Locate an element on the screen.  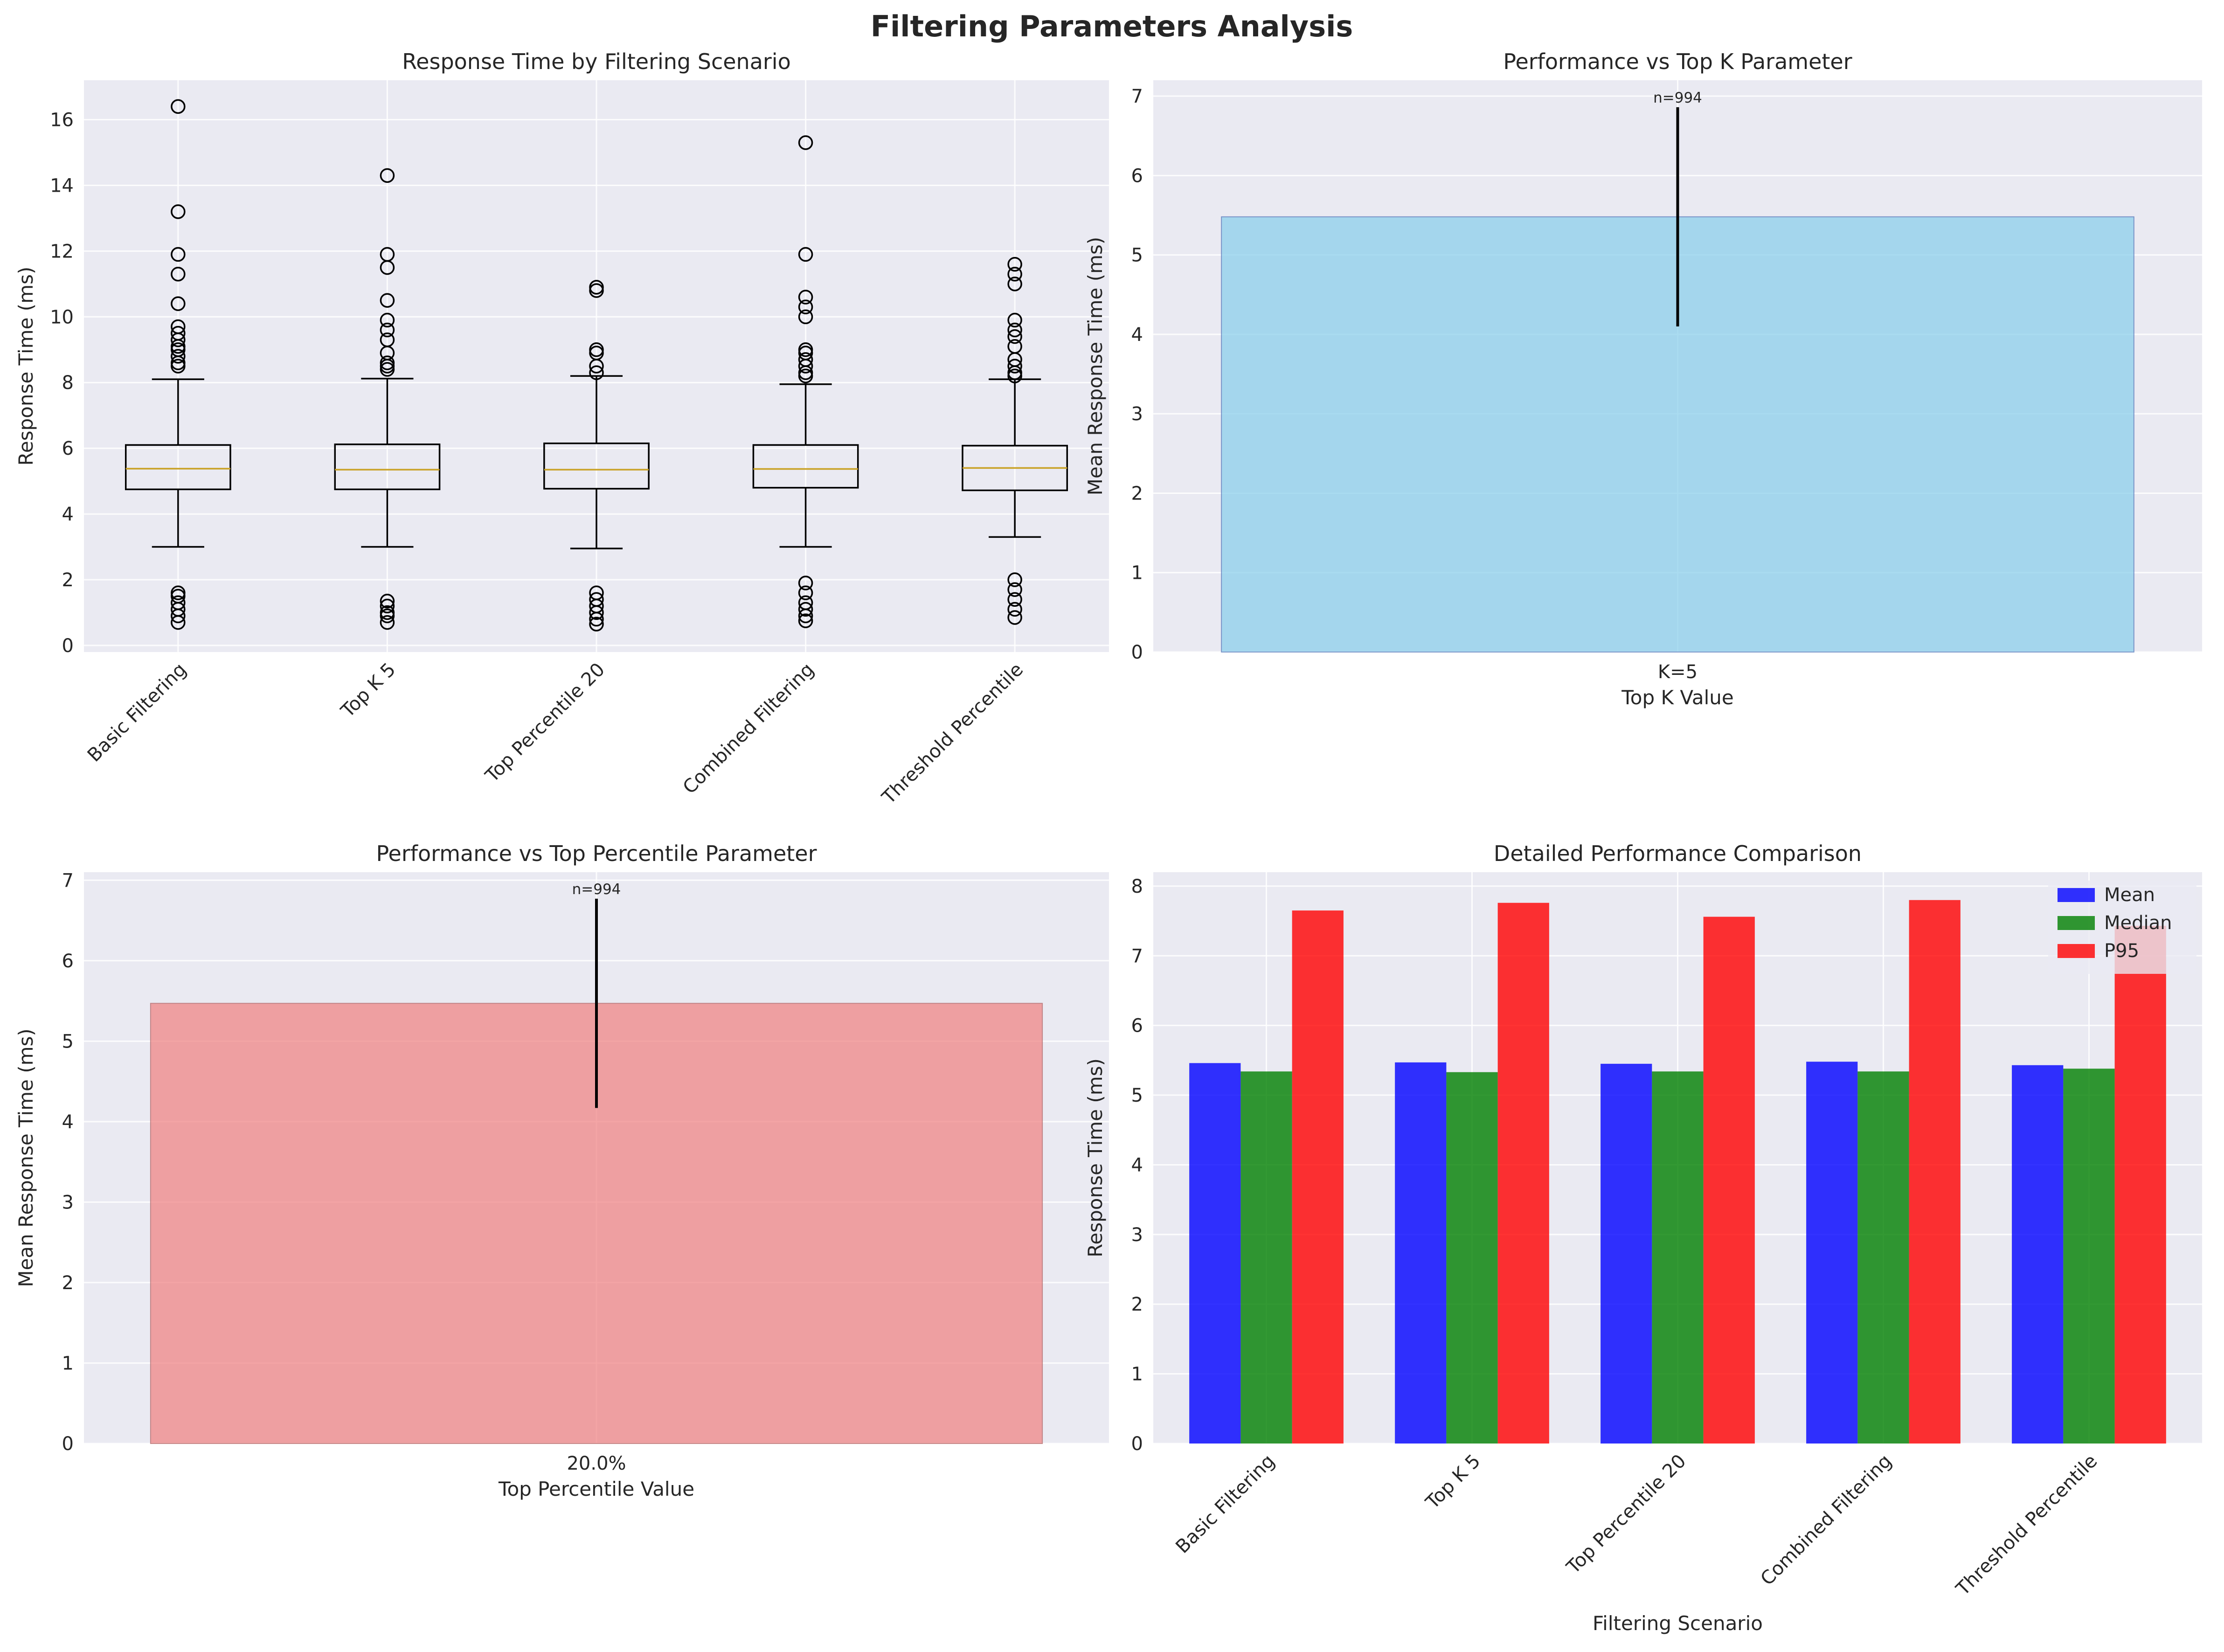
legend-label: Median is located at coordinates (2138, 923).